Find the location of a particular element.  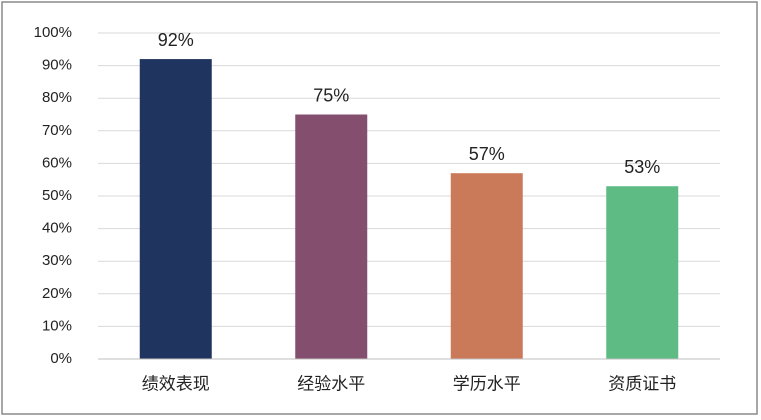

y-tick-label: 0% is located at coordinates (61, 358).